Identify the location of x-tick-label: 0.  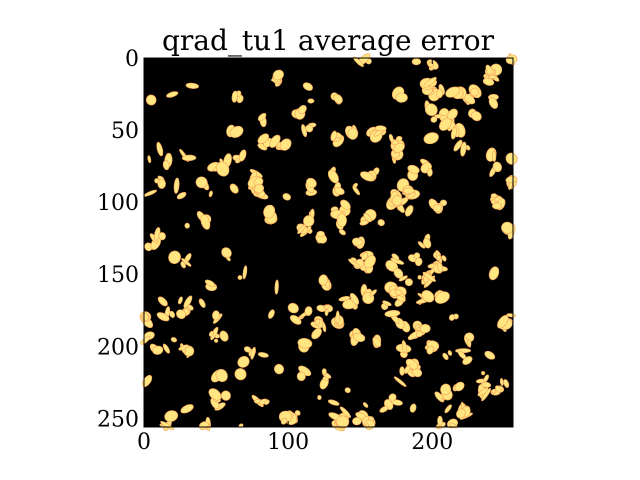
(144, 442).